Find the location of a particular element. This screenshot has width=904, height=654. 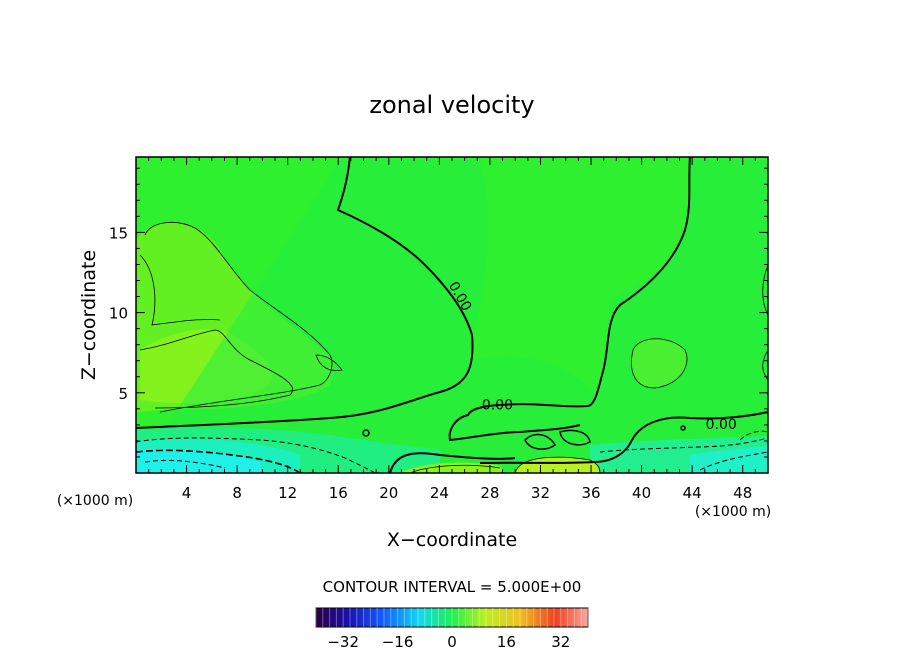

x-unit-left: (×1000 m) is located at coordinates (95, 501).